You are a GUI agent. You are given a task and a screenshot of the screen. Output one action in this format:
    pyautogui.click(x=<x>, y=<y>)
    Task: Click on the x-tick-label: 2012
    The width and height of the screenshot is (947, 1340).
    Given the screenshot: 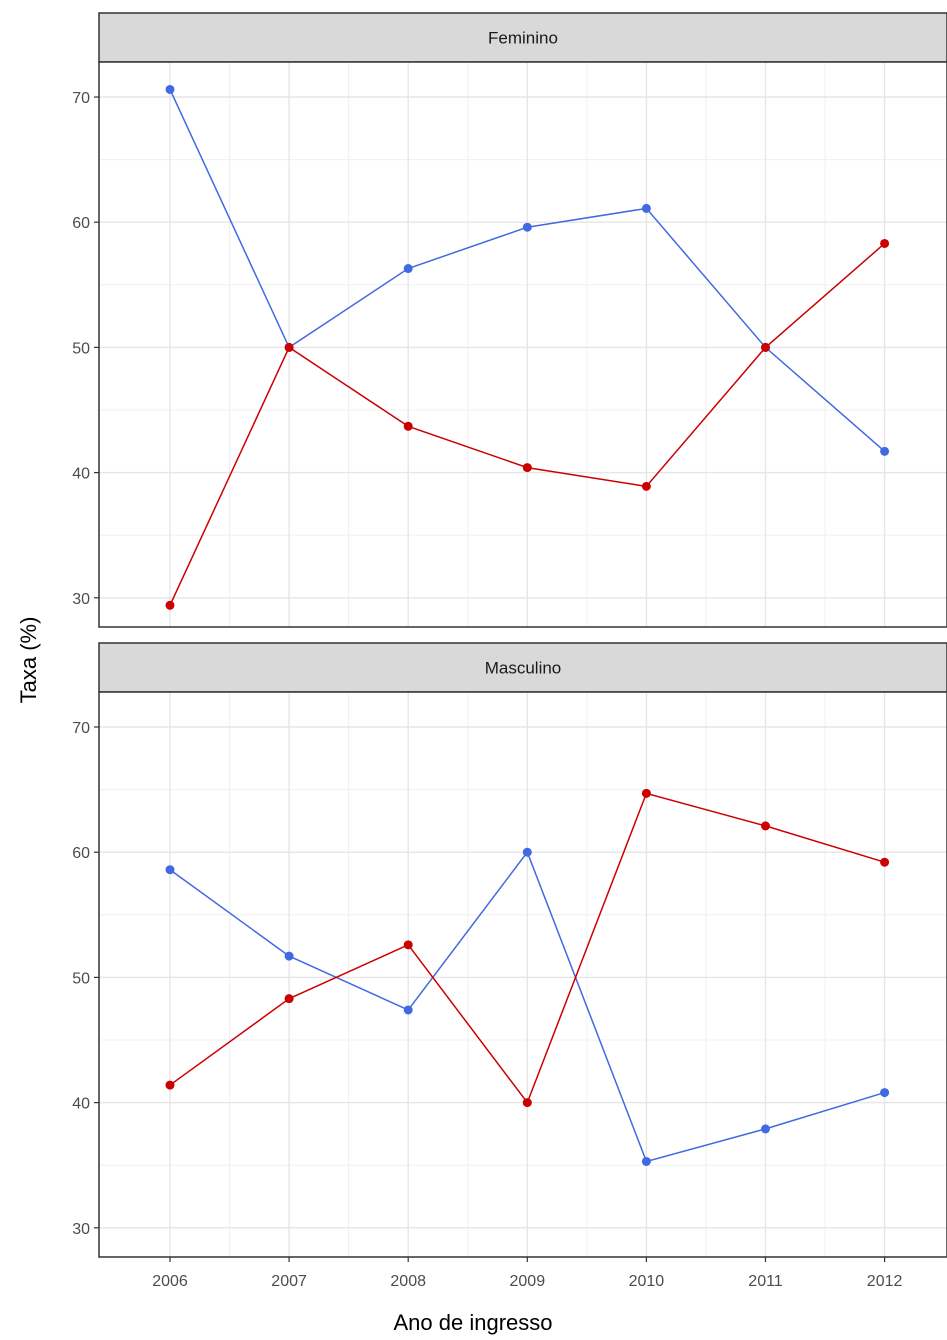 What is the action you would take?
    pyautogui.click(x=885, y=1281)
    